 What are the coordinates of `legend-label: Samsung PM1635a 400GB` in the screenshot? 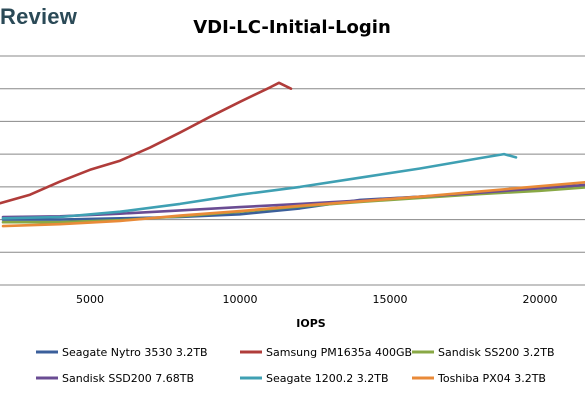 It's located at (339, 352).